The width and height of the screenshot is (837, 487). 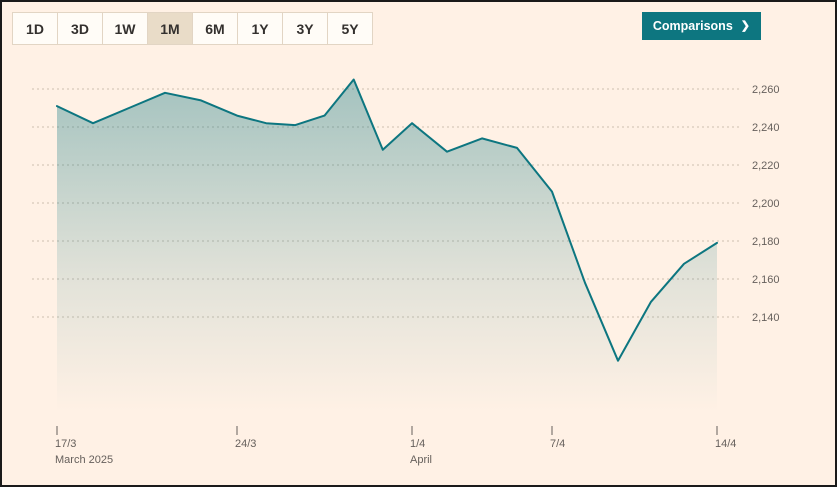 What do you see at coordinates (305, 28) in the screenshot?
I see `range-button-3y: 3Y` at bounding box center [305, 28].